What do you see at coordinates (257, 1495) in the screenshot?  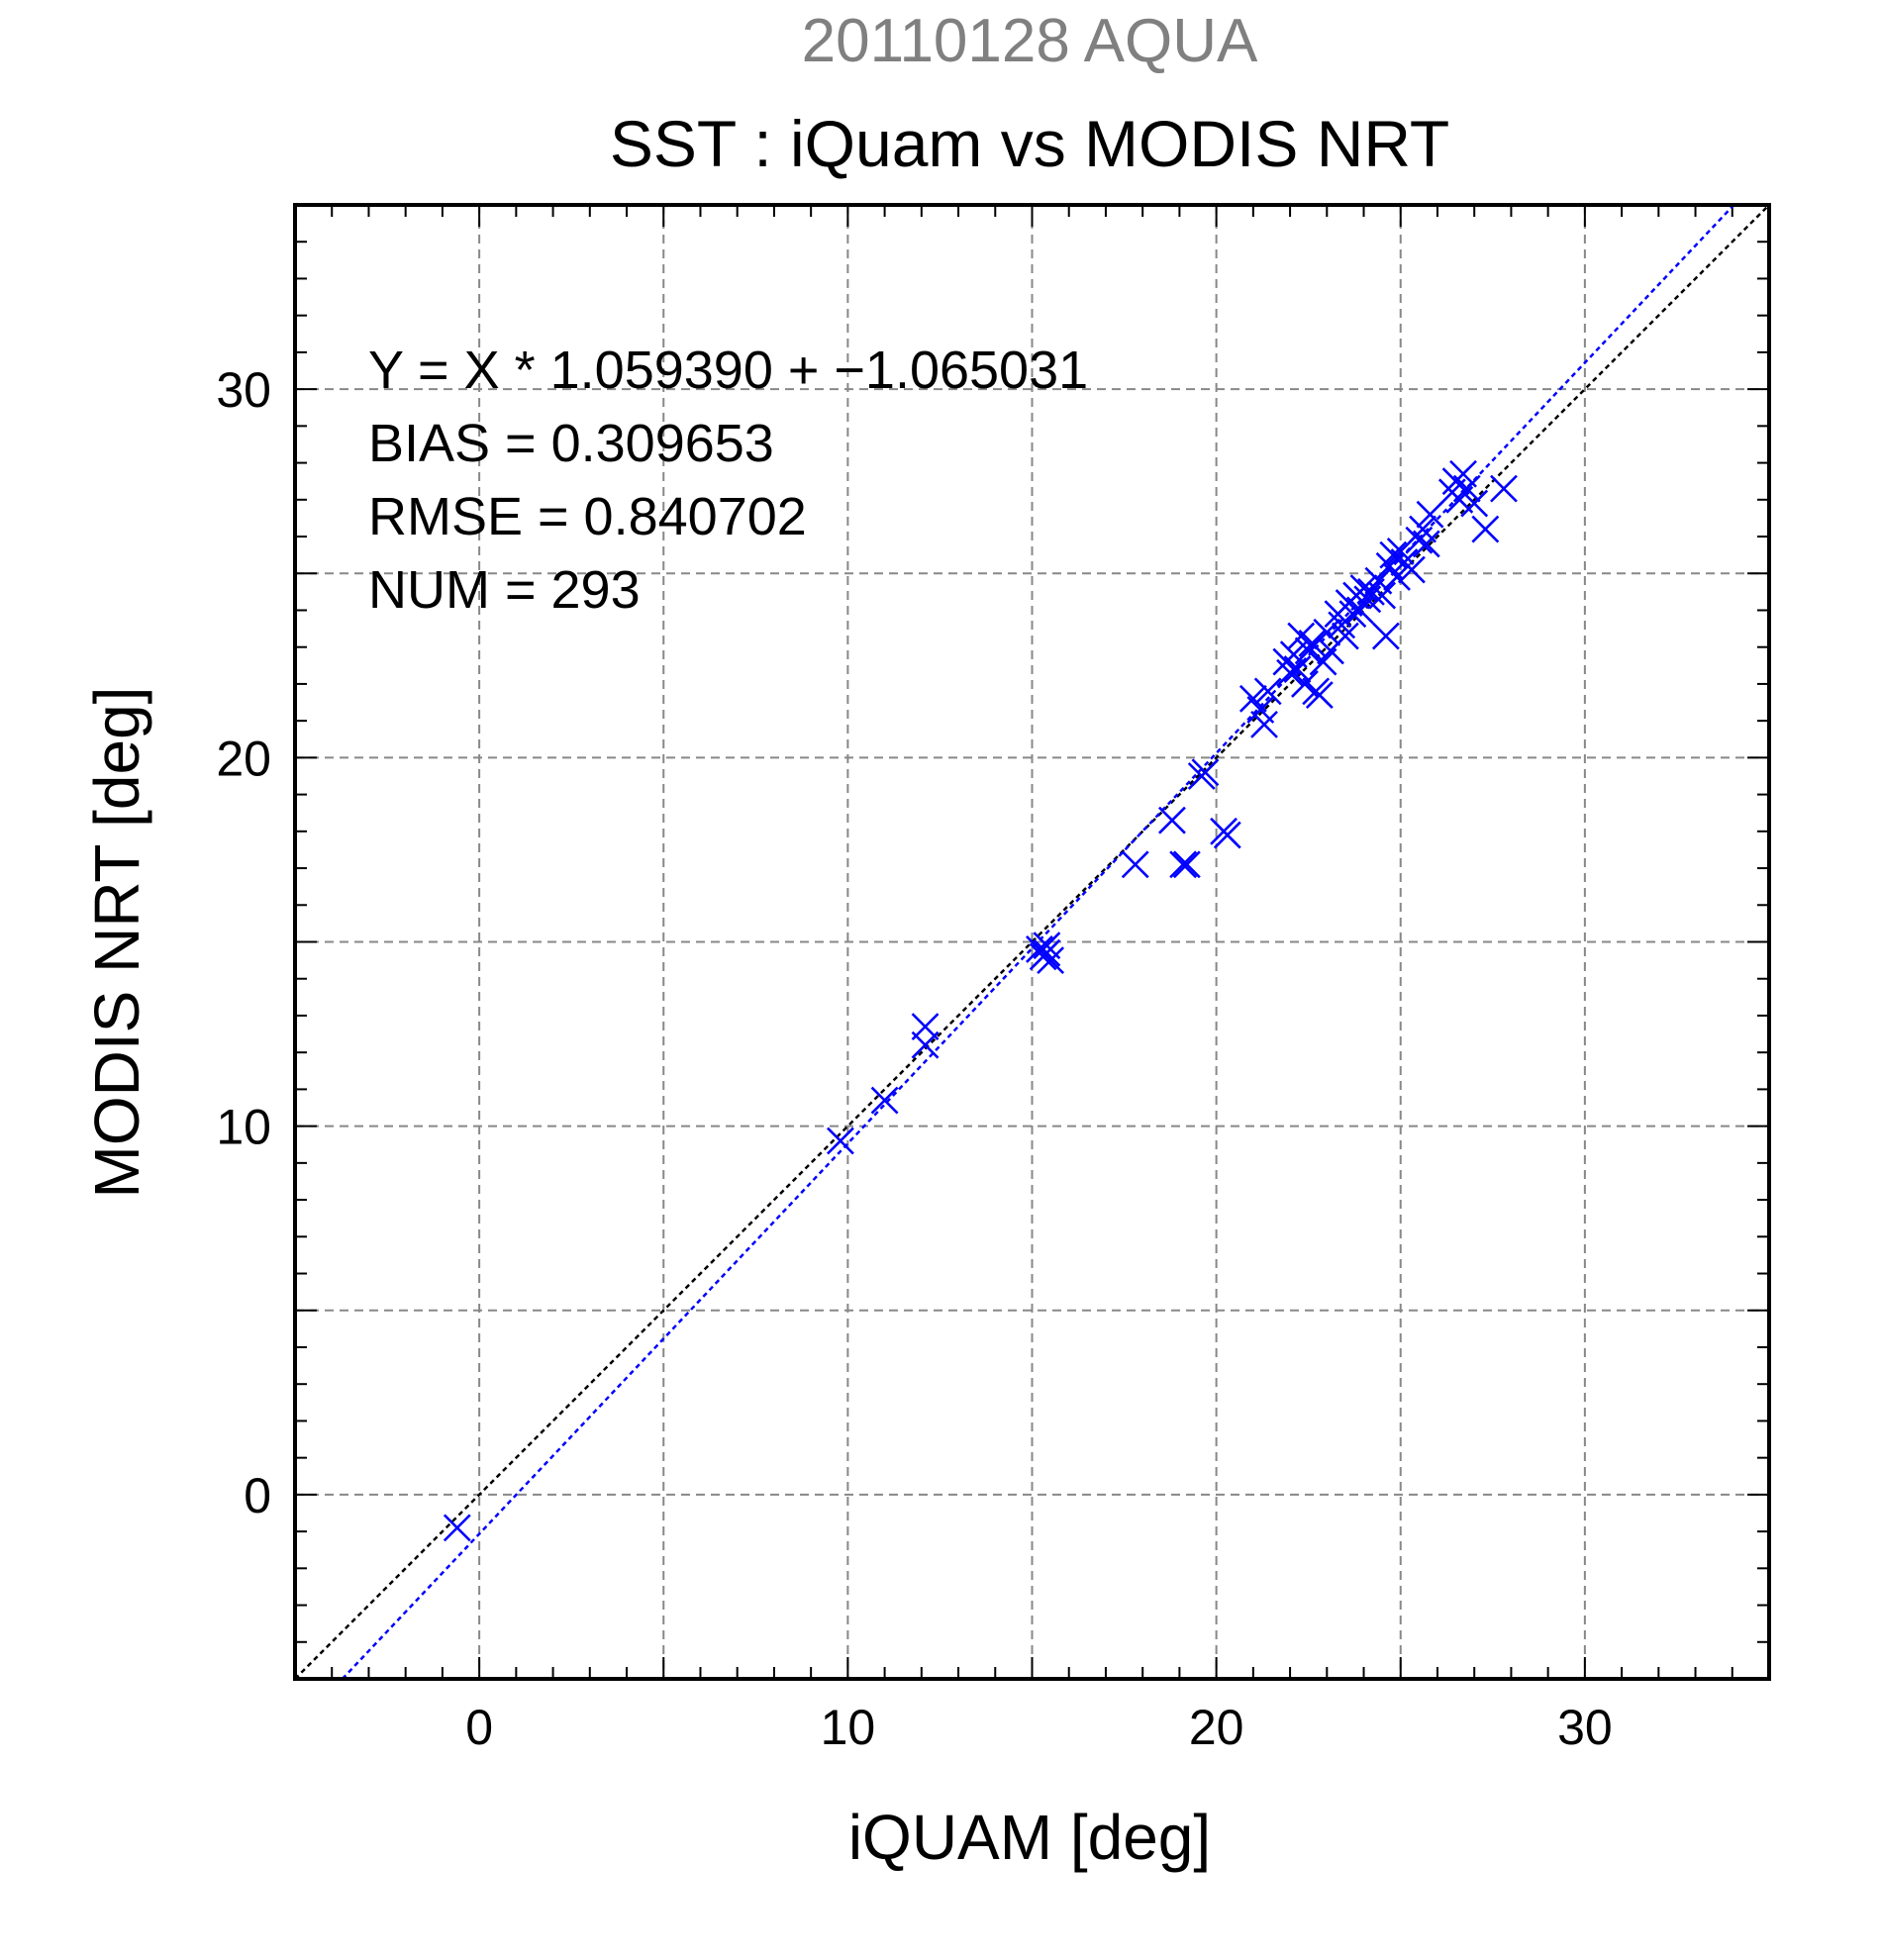 I see `y-tick-label: 0` at bounding box center [257, 1495].